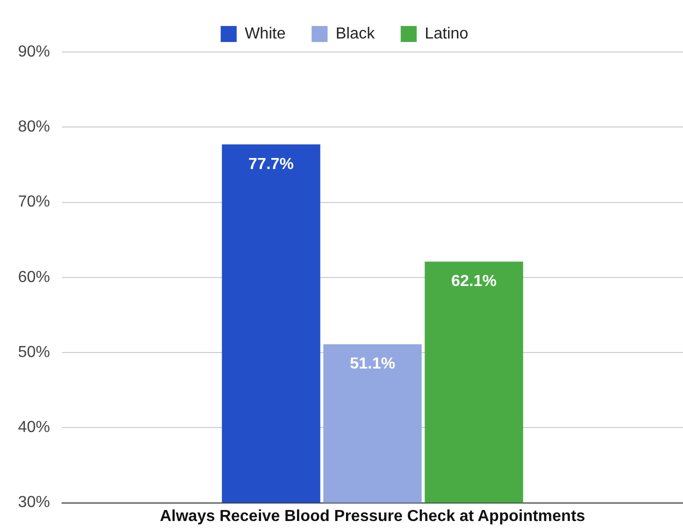 This screenshot has width=683, height=532. I want to click on legend-label: Black, so click(356, 33).